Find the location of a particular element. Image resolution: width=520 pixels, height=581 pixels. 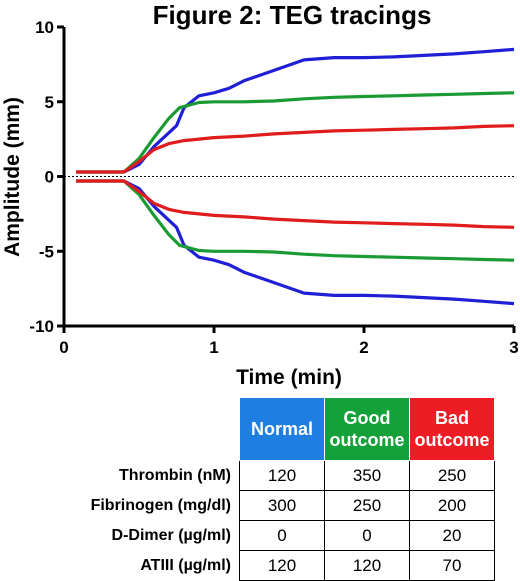

table-row: Fibrinogen (mg/dl) 300 250 200 is located at coordinates (279, 505).